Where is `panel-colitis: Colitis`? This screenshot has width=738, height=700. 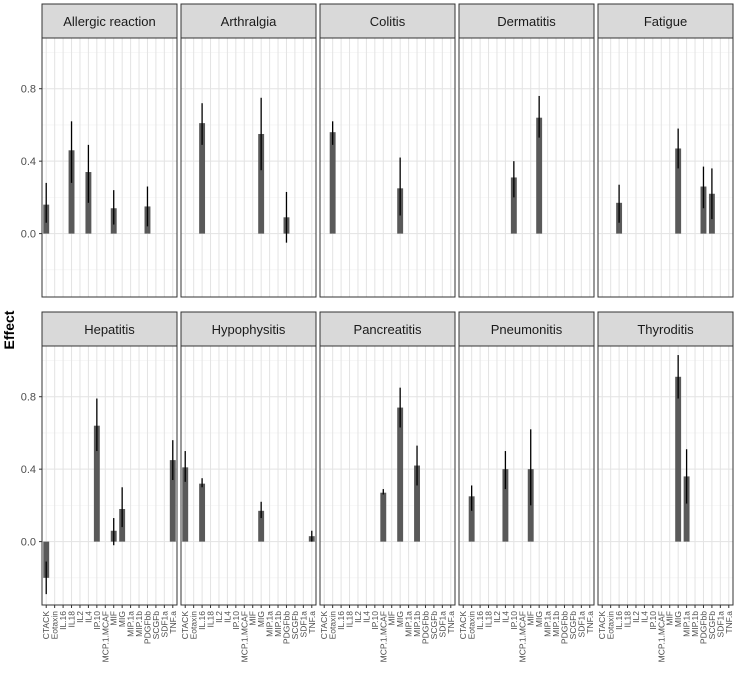
panel-colitis: Colitis is located at coordinates (387, 150).